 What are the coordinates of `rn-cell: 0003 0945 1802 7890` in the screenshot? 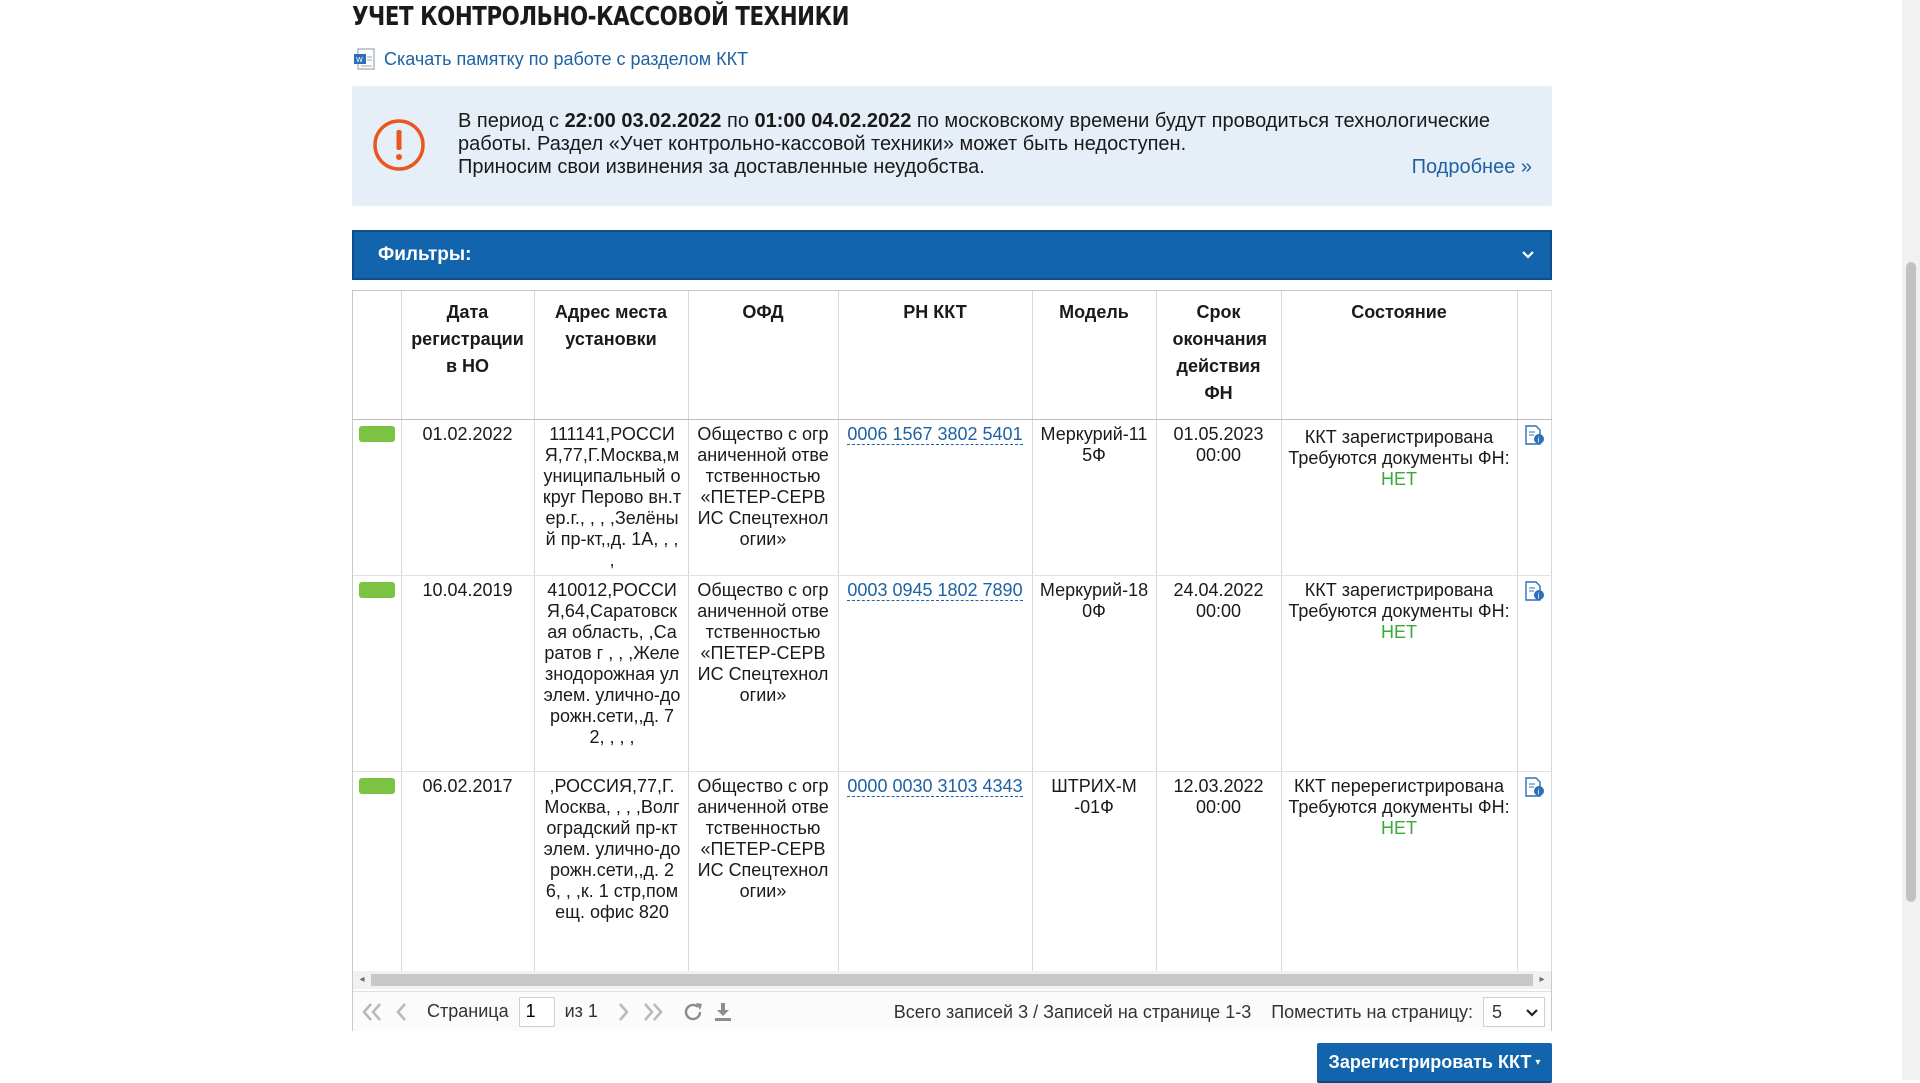 It's located at (935, 673).